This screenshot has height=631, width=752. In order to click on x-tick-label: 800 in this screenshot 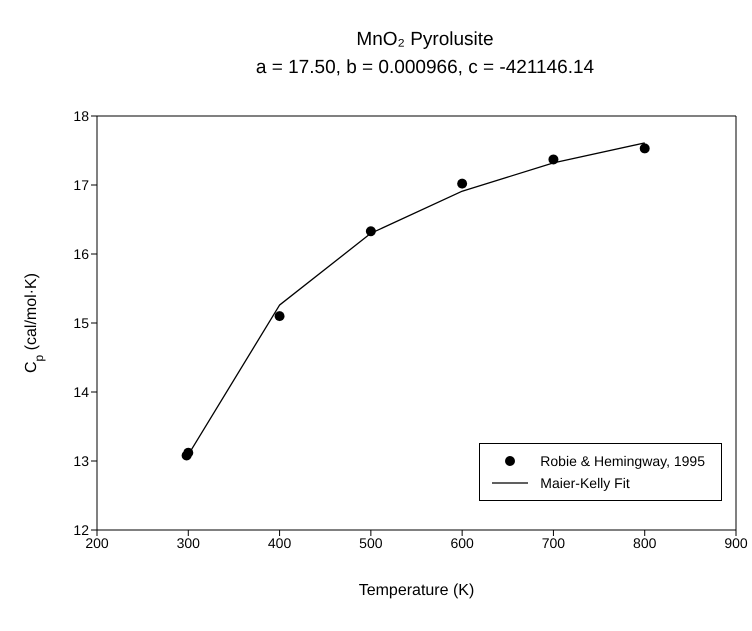, I will do `click(645, 542)`.